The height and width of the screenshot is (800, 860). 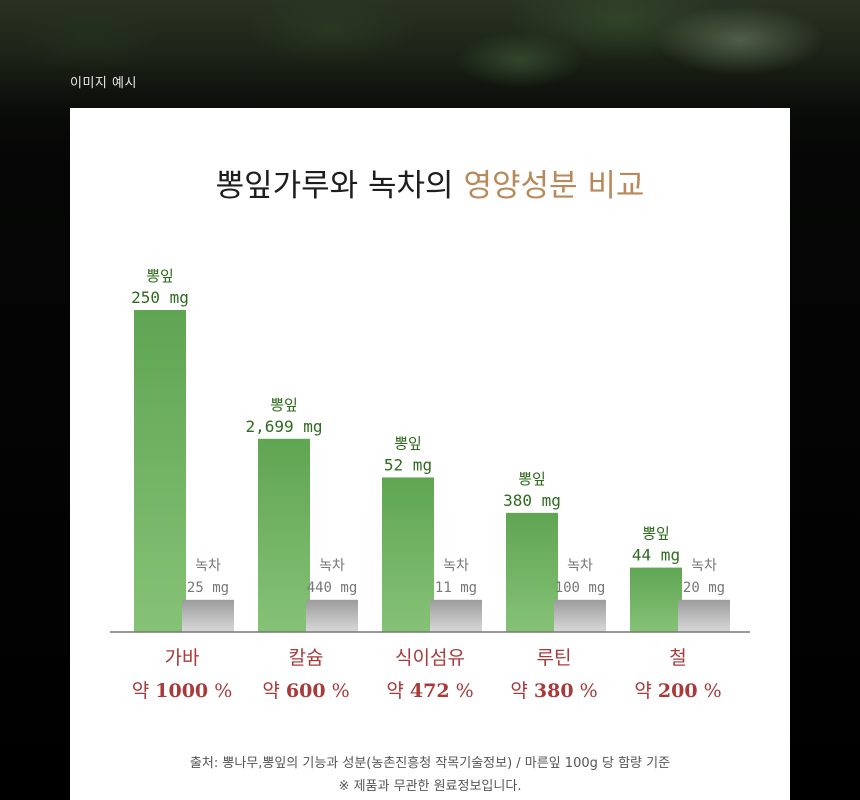 I want to click on ratio-label: 약 200 %, so click(x=677, y=691).